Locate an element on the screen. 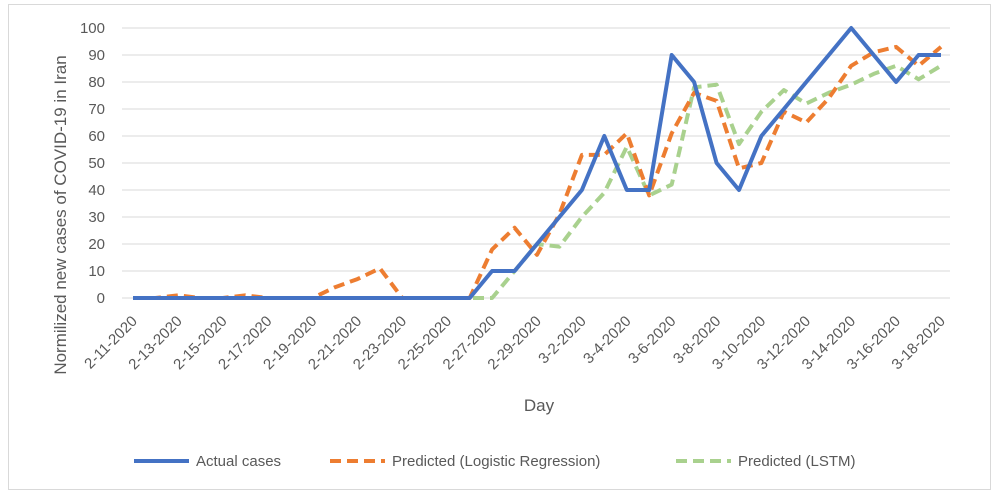 This screenshot has width=999, height=497. y-tick-label: 80 is located at coordinates (96, 82).